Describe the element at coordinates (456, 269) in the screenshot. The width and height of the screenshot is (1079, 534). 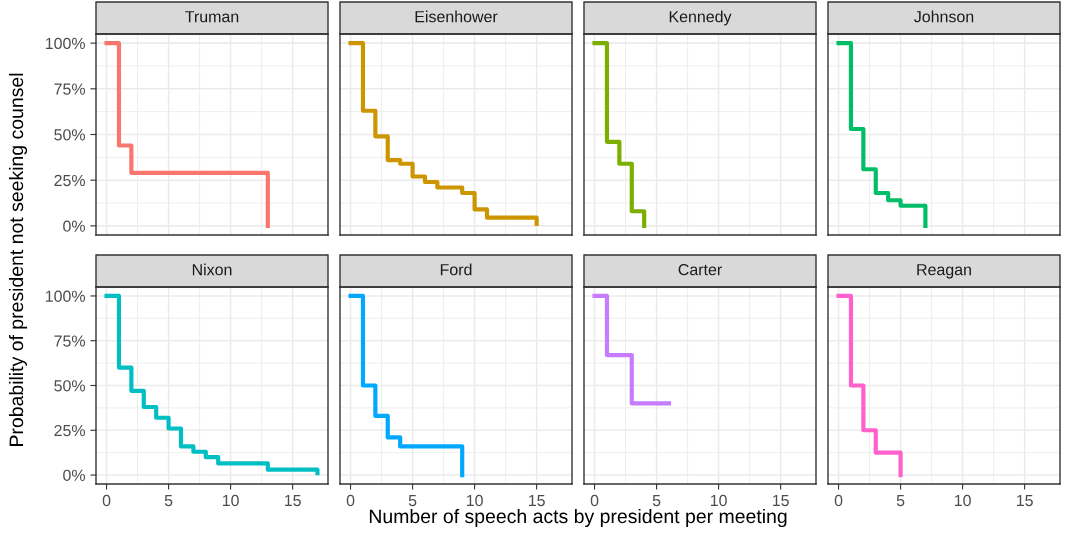
I see `chart-title: Ford` at that location.